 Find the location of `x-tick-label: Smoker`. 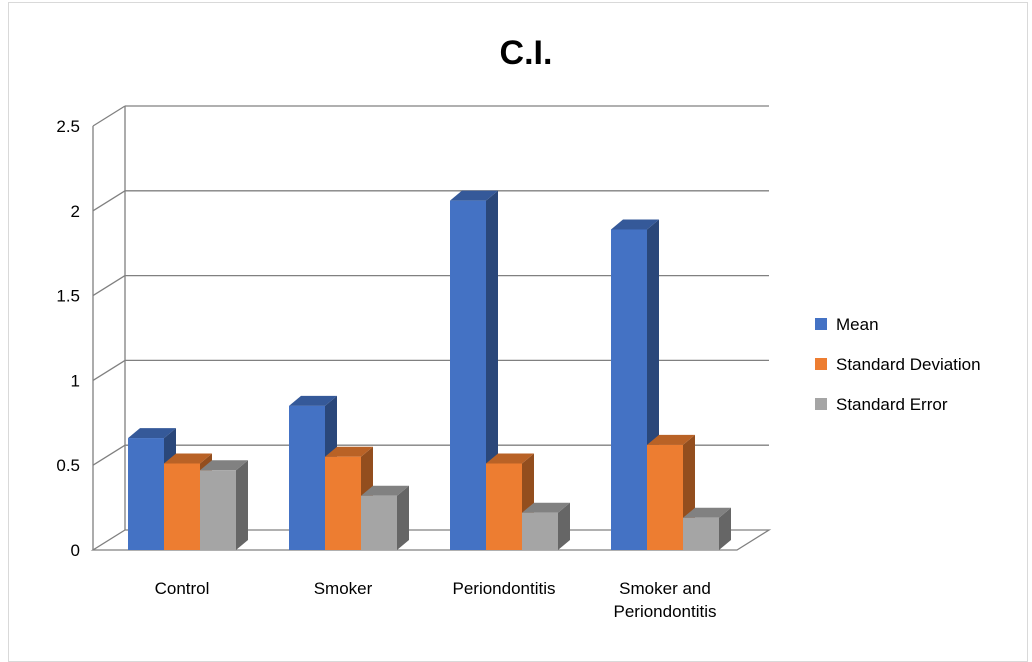

x-tick-label: Smoker is located at coordinates (343, 588).